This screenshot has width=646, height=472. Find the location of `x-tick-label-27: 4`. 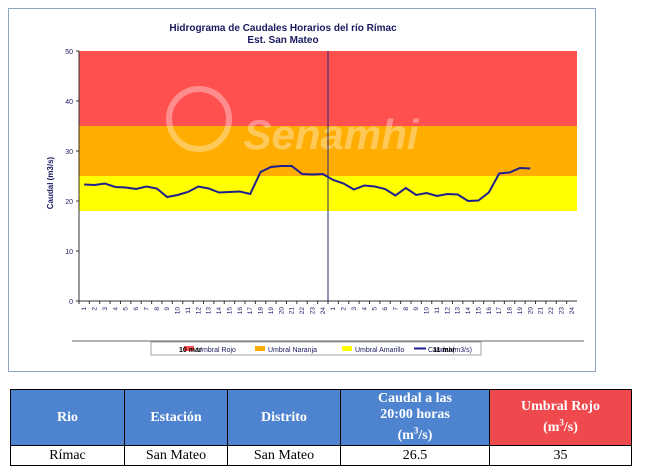

x-tick-label-27: 4 is located at coordinates (364, 309).